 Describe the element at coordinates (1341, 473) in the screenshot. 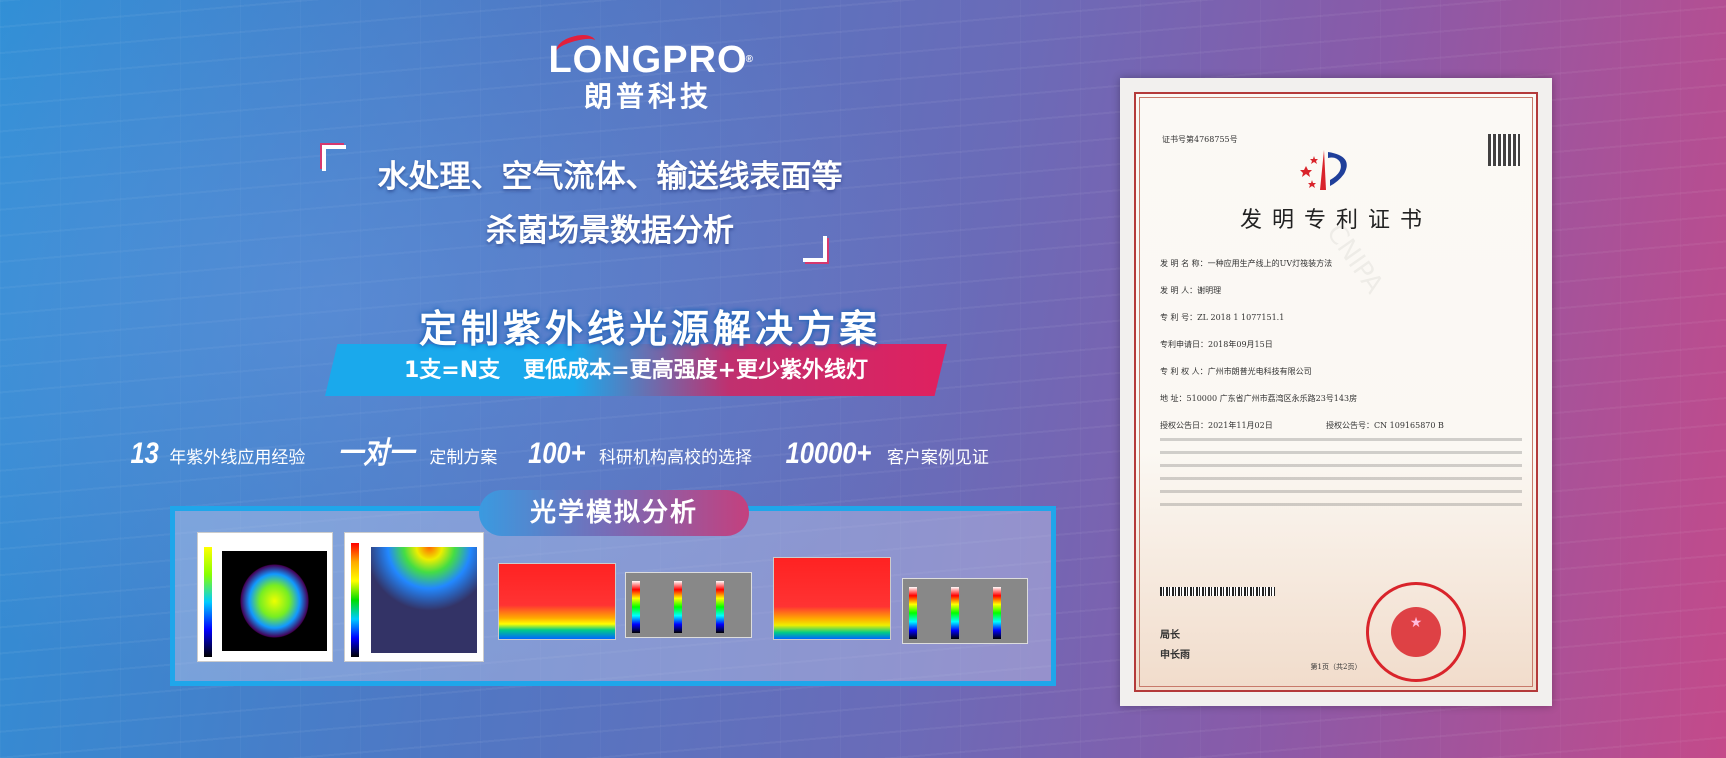

I see `legal-text-block` at that location.